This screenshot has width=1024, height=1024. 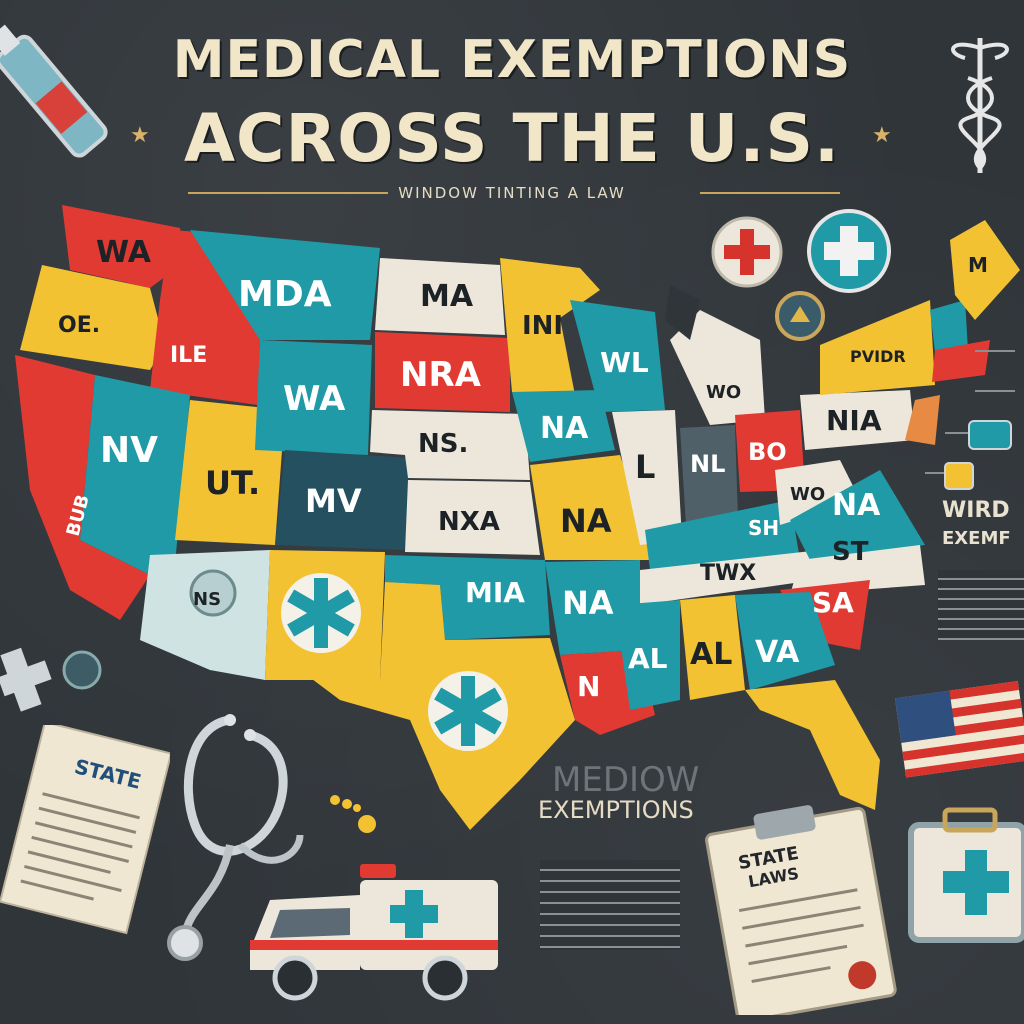 What do you see at coordinates (624, 362) in the screenshot?
I see `label-wl: WL` at bounding box center [624, 362].